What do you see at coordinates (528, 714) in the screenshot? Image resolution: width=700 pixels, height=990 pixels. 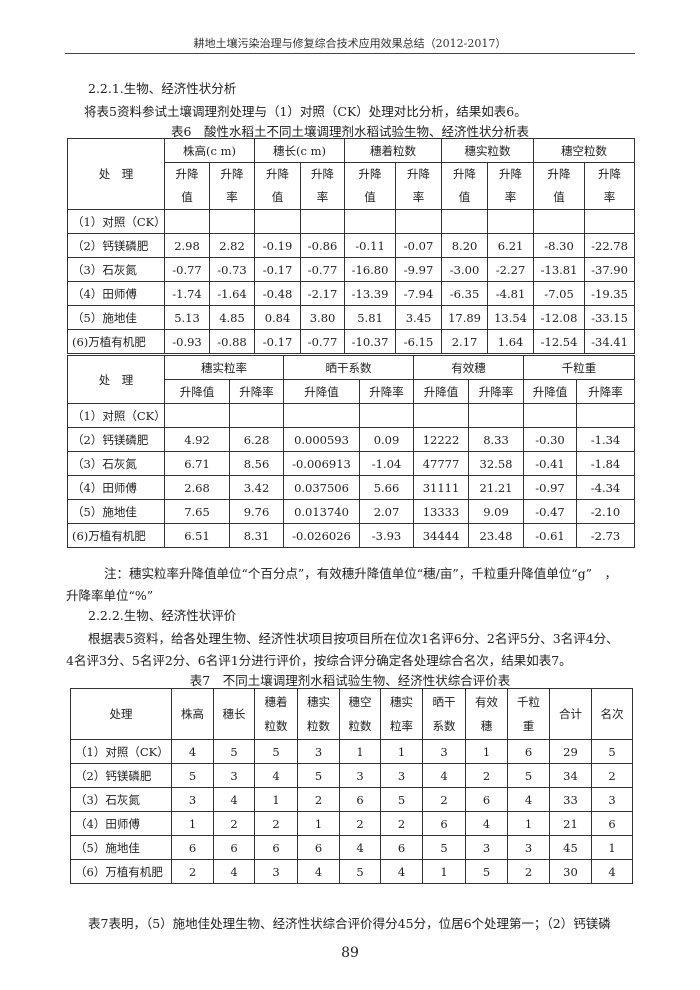 I see `column-header: 千粒 重` at bounding box center [528, 714].